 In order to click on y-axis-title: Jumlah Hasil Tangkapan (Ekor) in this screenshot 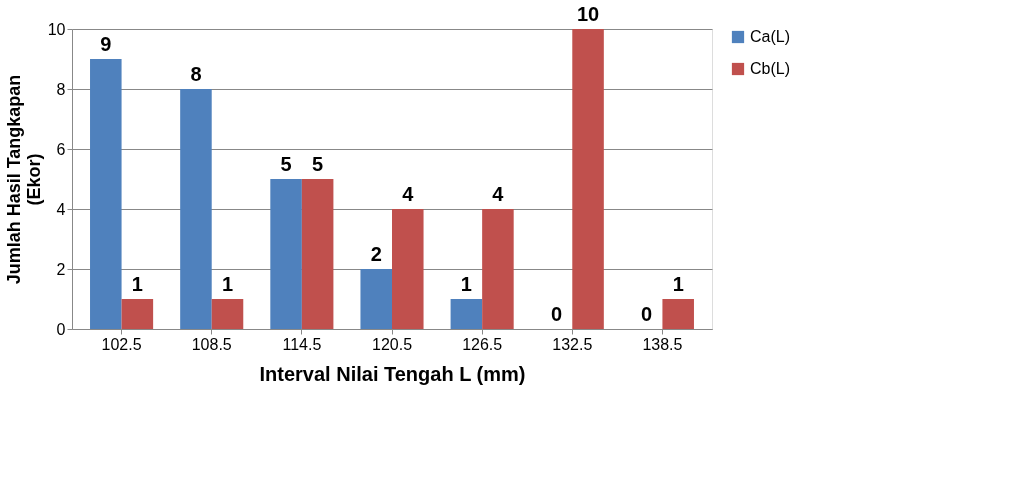, I will do `click(23, 179)`.